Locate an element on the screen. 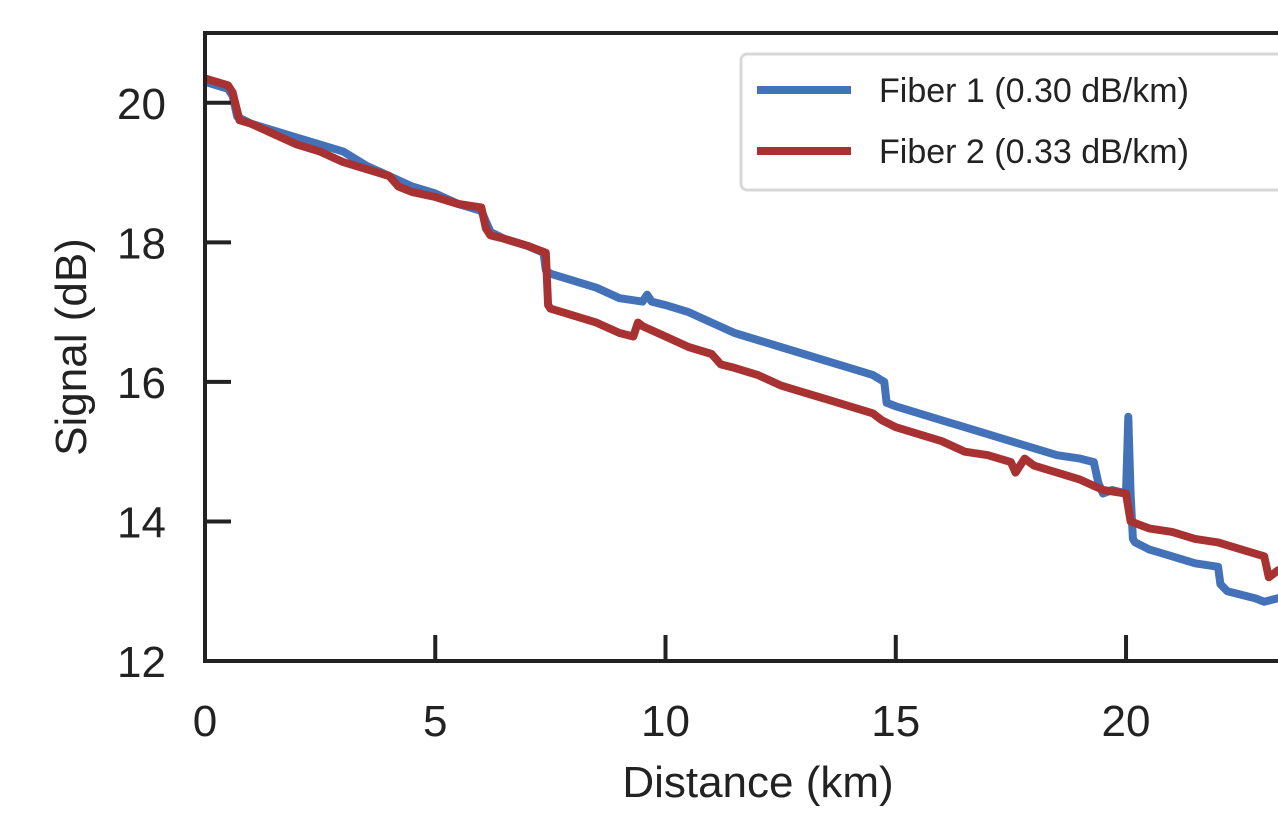 This screenshot has height=815, width=1278. x-tick-label: 20 is located at coordinates (1126, 721).